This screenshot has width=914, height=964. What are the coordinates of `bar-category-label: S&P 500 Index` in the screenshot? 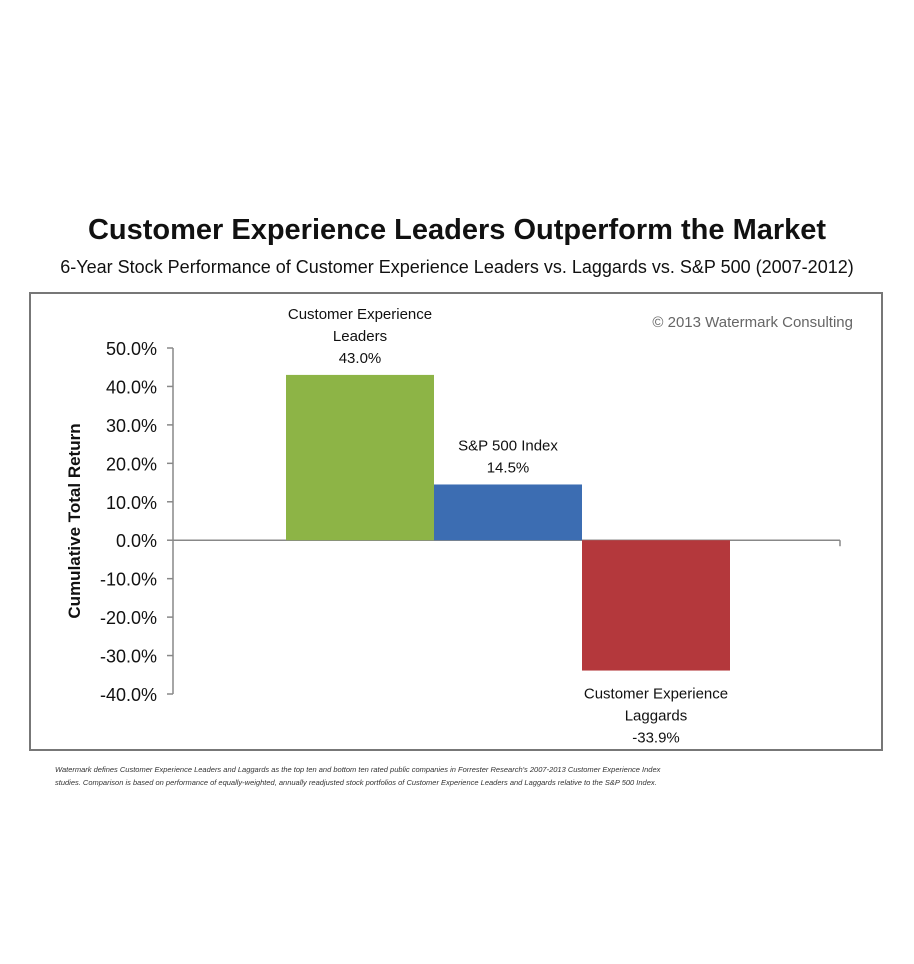 It's located at (508, 445).